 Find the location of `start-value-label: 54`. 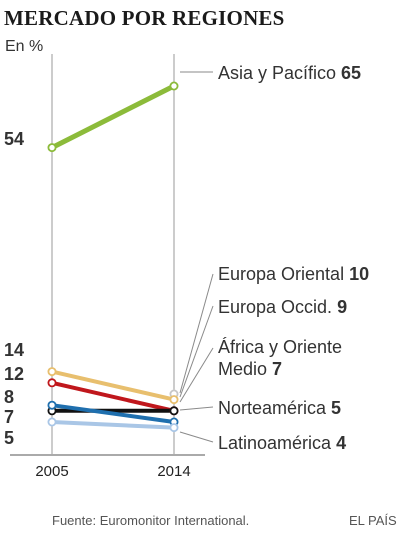

start-value-label: 54 is located at coordinates (14, 139).